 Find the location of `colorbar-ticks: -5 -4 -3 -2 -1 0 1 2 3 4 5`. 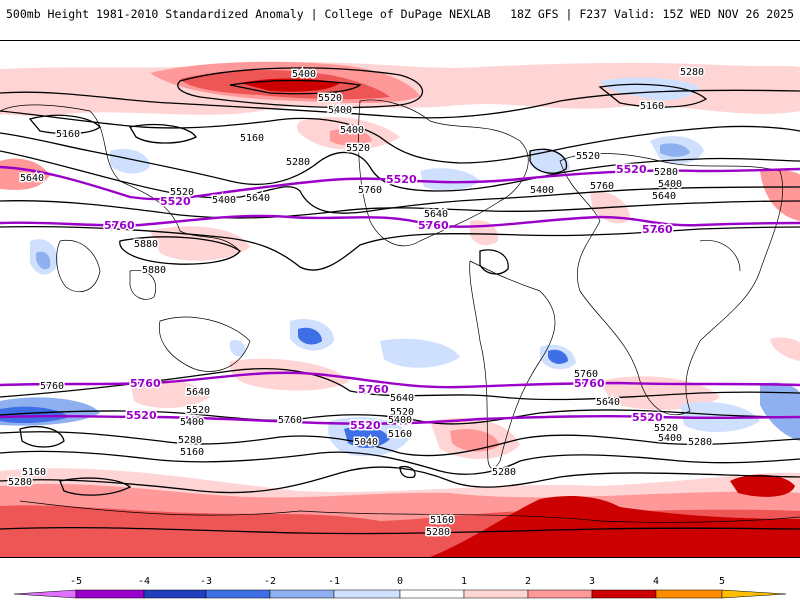

colorbar-ticks: -5 -4 -3 -2 -1 0 1 2 3 4 5 is located at coordinates (397, 581).